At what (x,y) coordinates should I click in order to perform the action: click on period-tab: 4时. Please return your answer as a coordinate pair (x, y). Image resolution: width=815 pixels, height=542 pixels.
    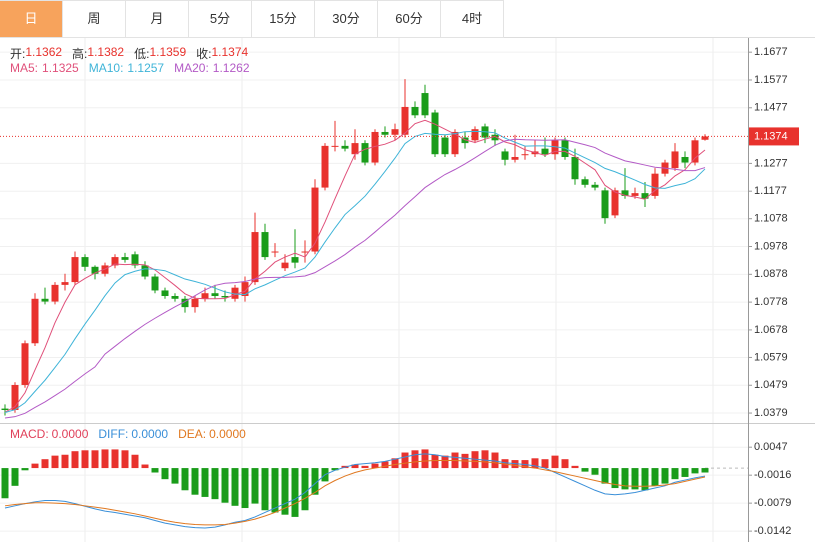
    Looking at the image, I should click on (472, 19).